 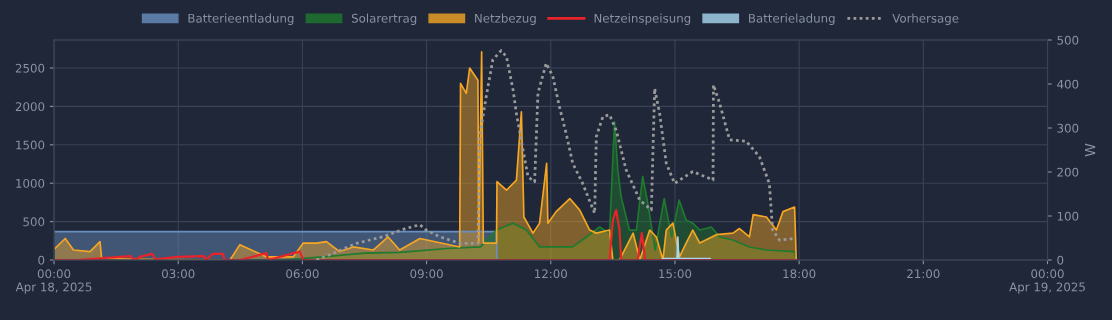 I want to click on y-tick-label: 2000, so click(x=30, y=107).